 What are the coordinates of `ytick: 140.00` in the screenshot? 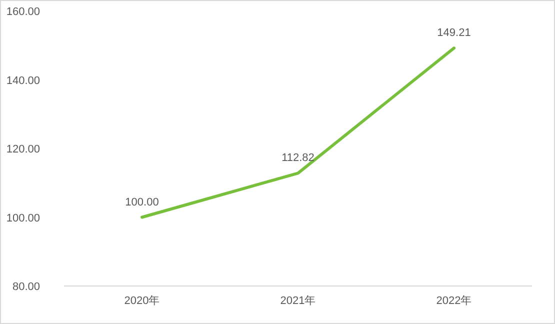 It's located at (23, 80).